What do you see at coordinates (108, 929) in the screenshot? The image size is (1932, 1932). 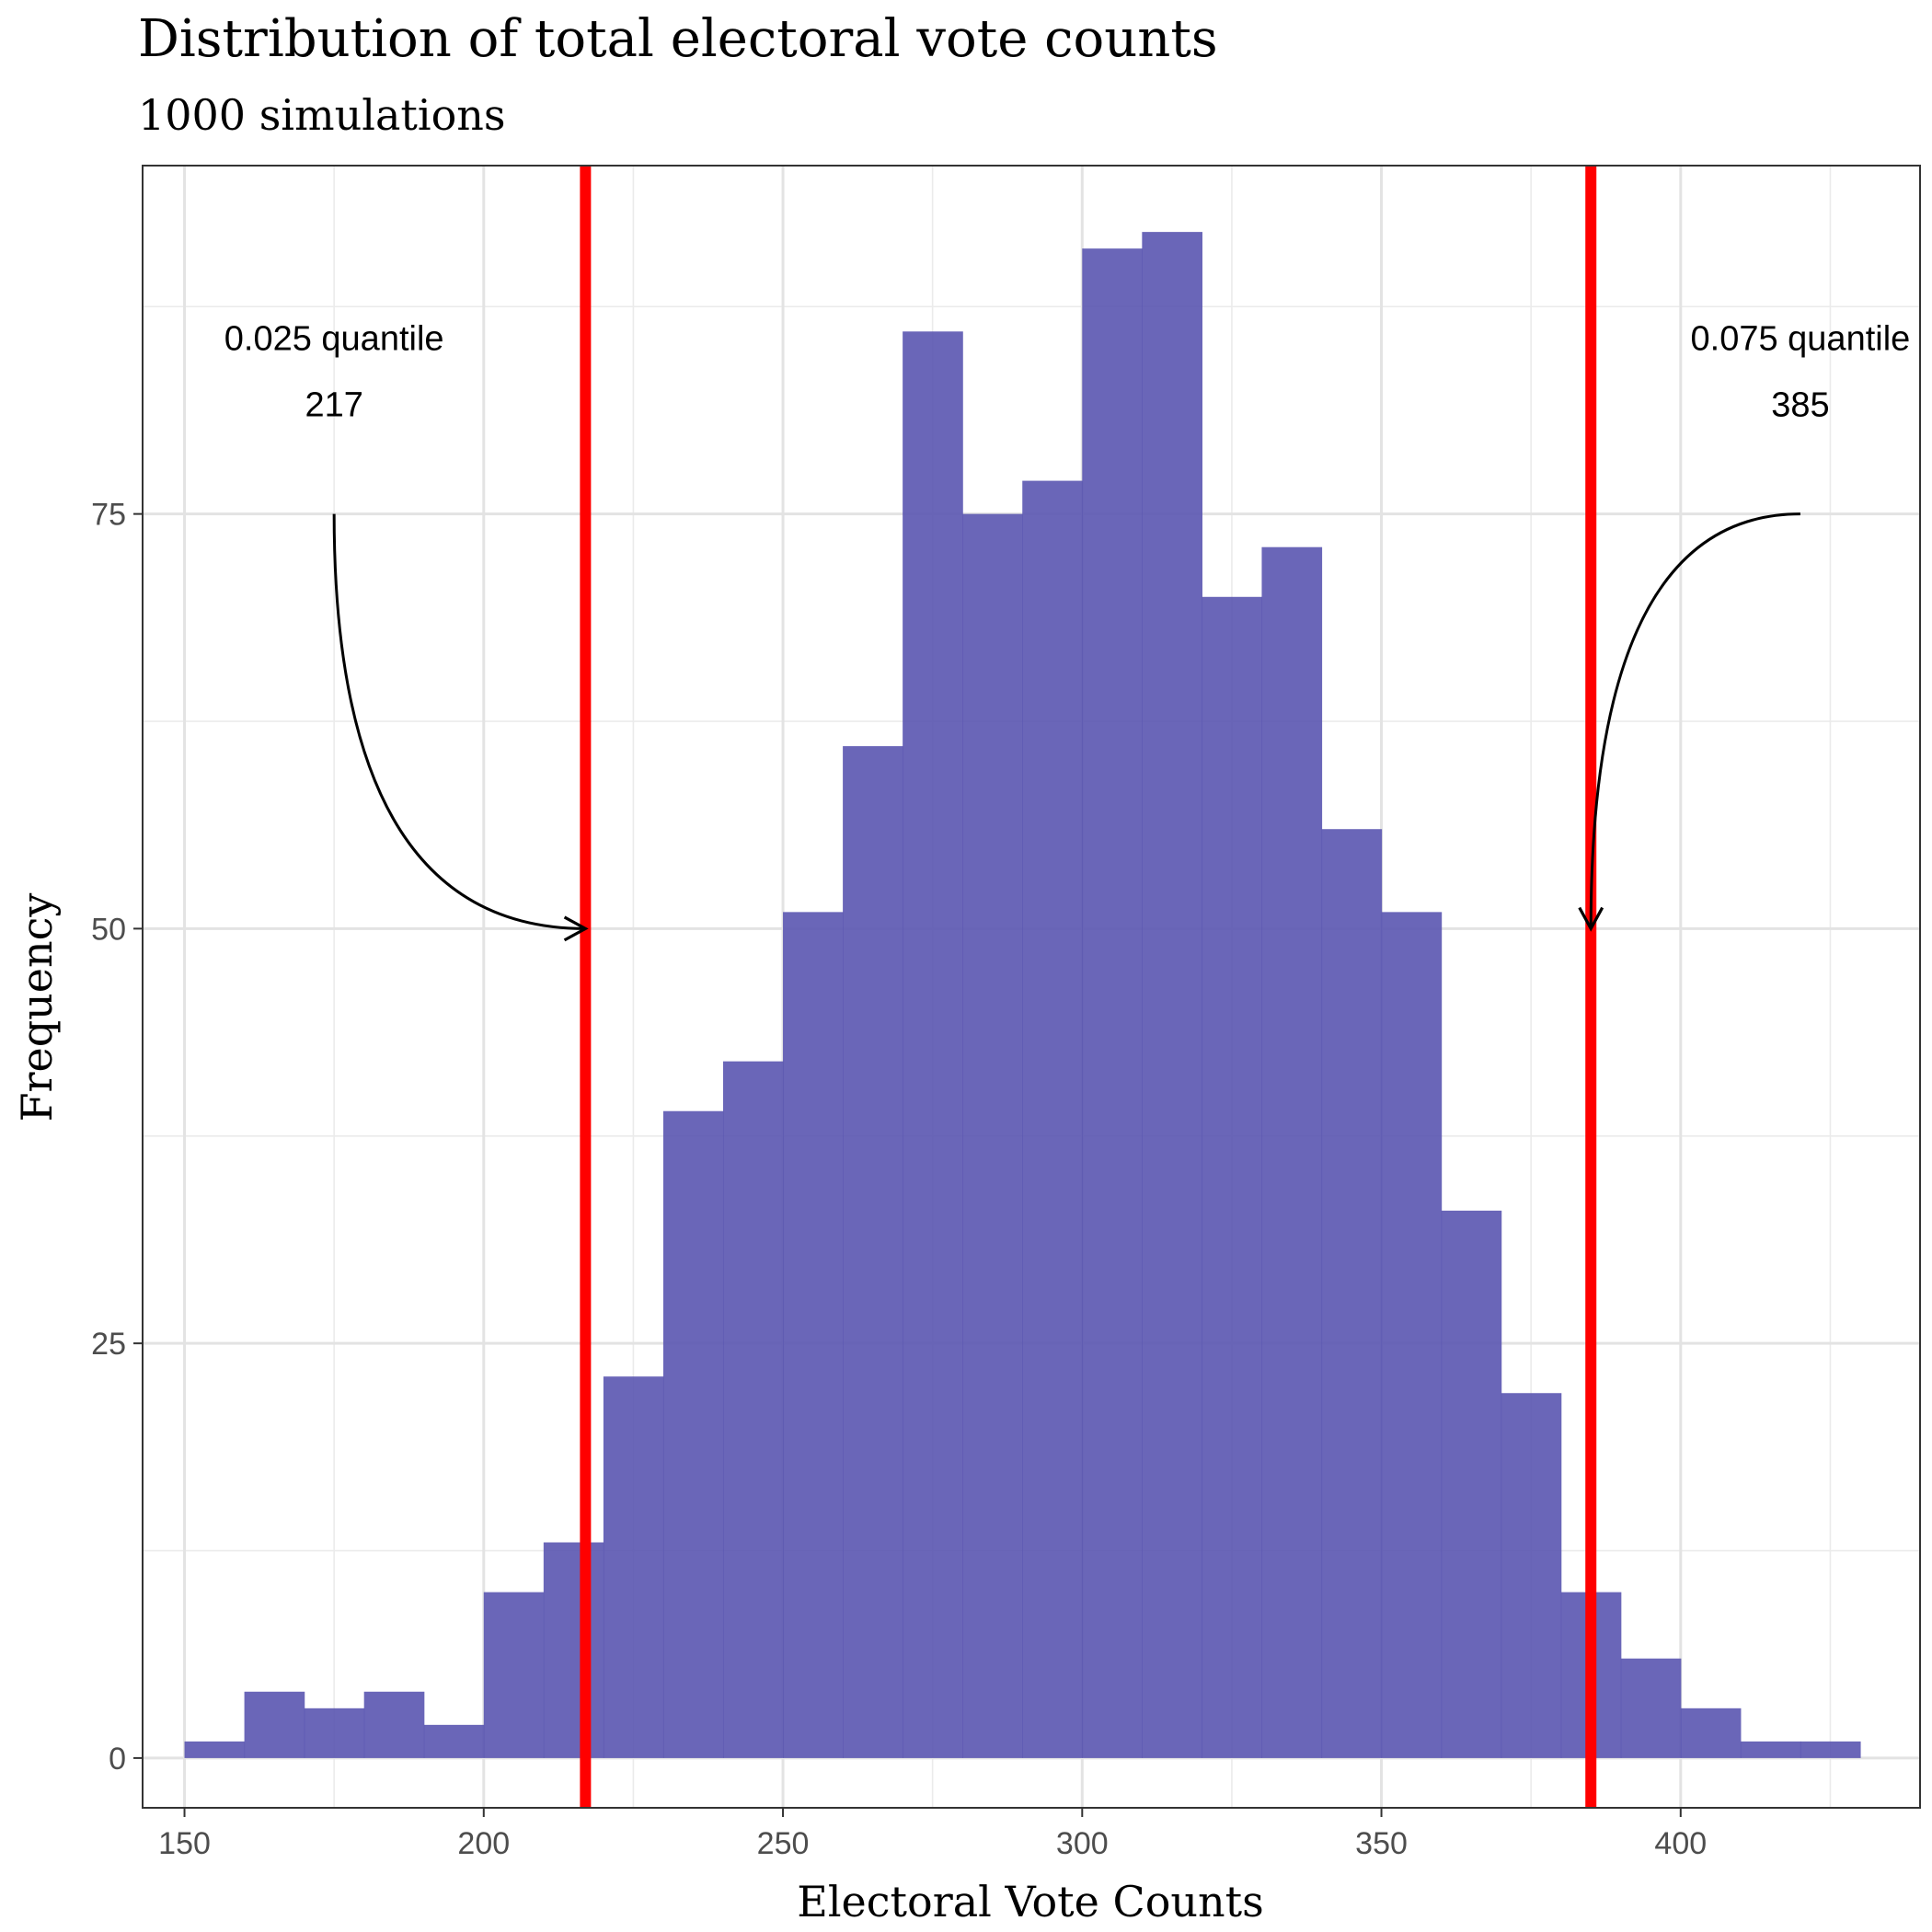 I see `y-tick-label: 50` at bounding box center [108, 929].